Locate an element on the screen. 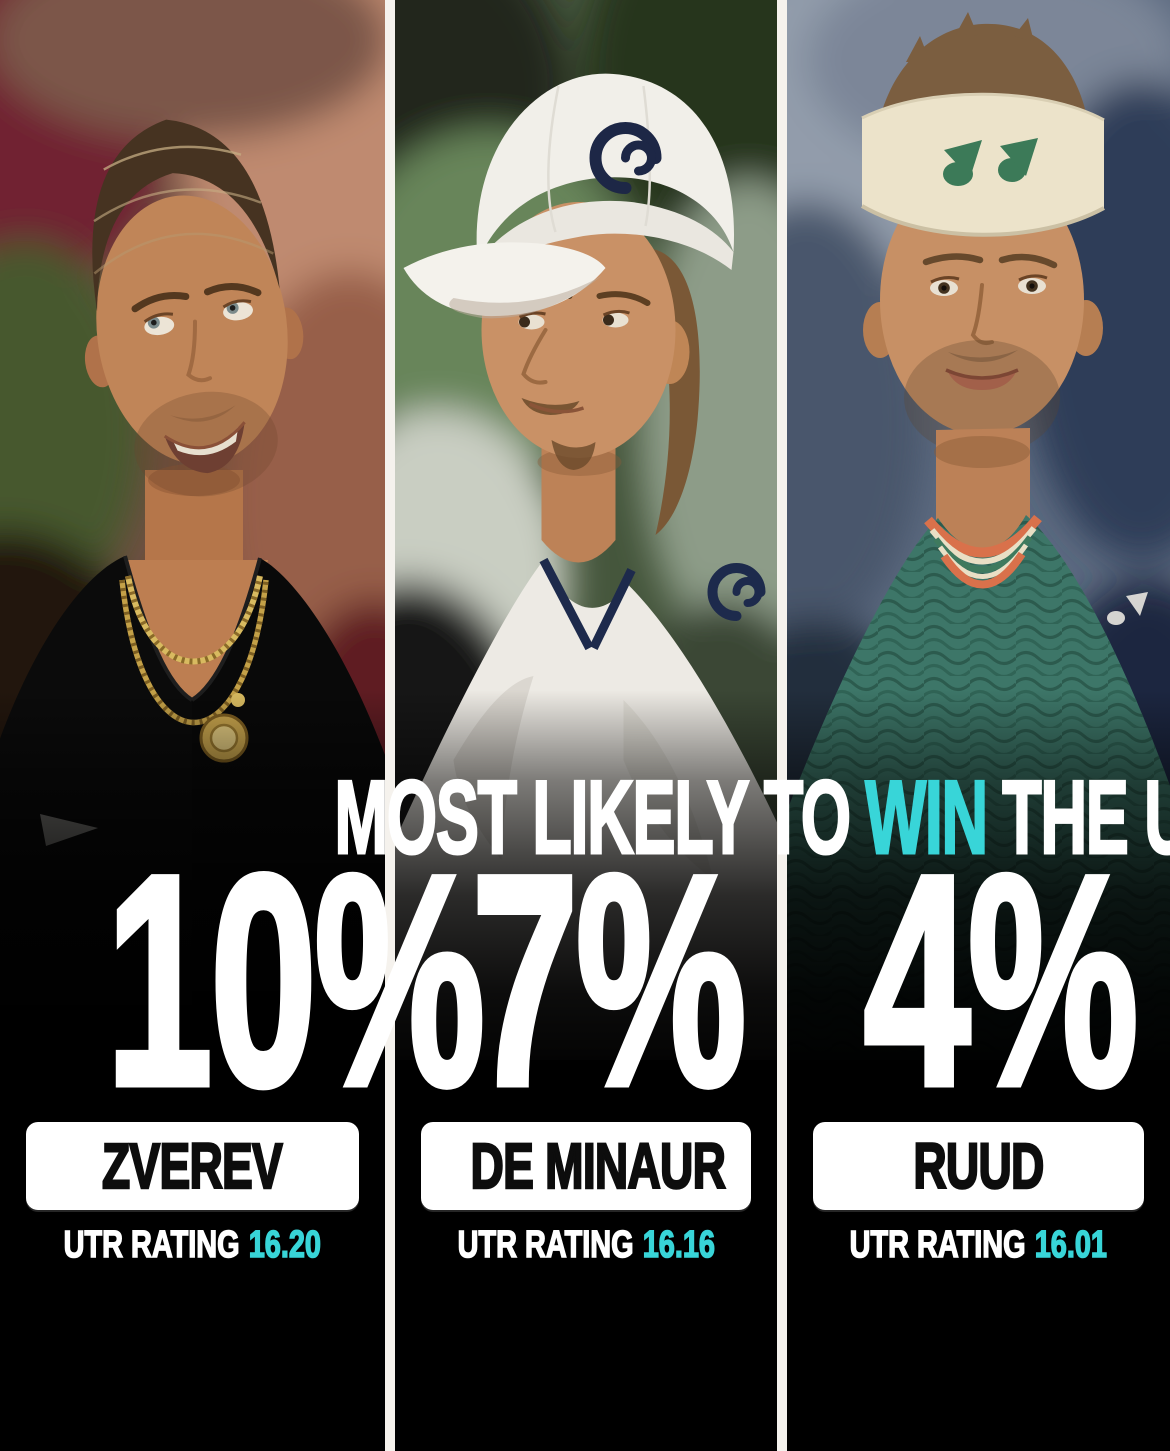  utr-value: 16.16 is located at coordinates (678, 1245).